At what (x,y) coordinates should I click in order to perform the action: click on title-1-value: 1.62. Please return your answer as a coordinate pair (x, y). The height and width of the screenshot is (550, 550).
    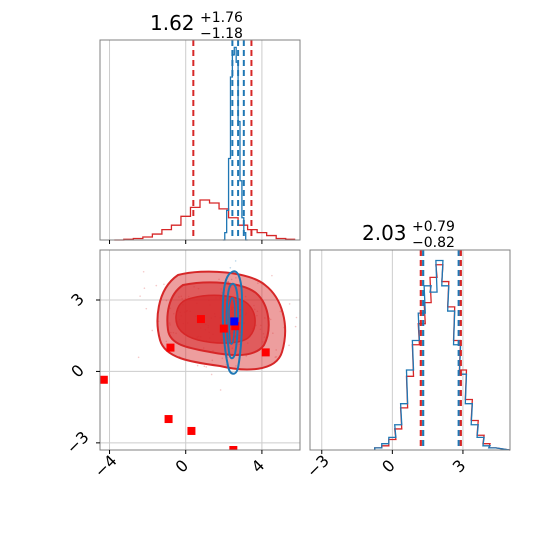
    Looking at the image, I should click on (172, 23).